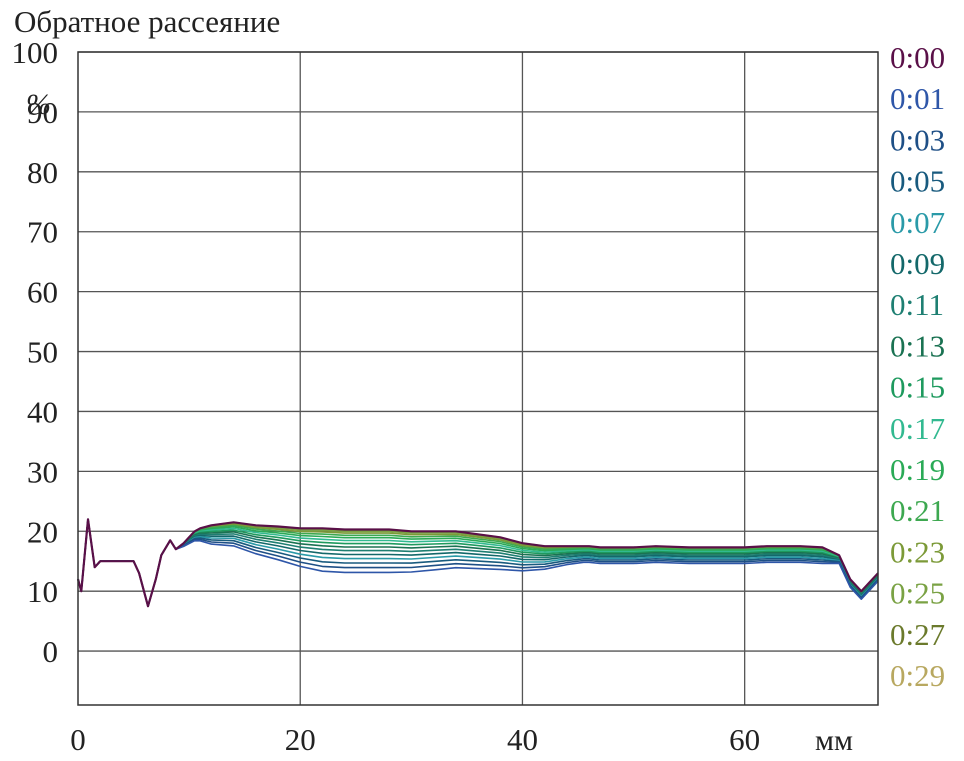 This screenshot has height=761, width=964. Describe the element at coordinates (917, 98) in the screenshot. I see `legend-entry: 0:01` at that location.